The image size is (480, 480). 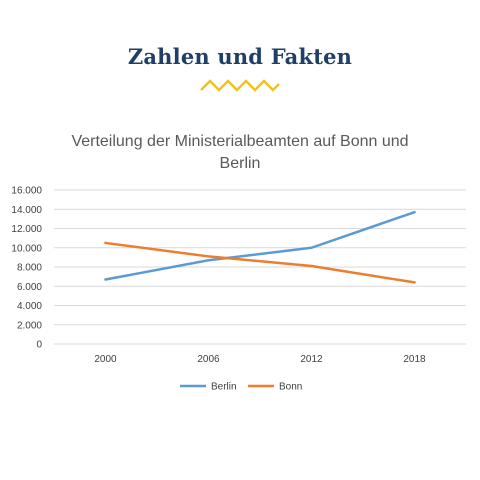 I want to click on x-tick-label: 2018, so click(x=414, y=359).